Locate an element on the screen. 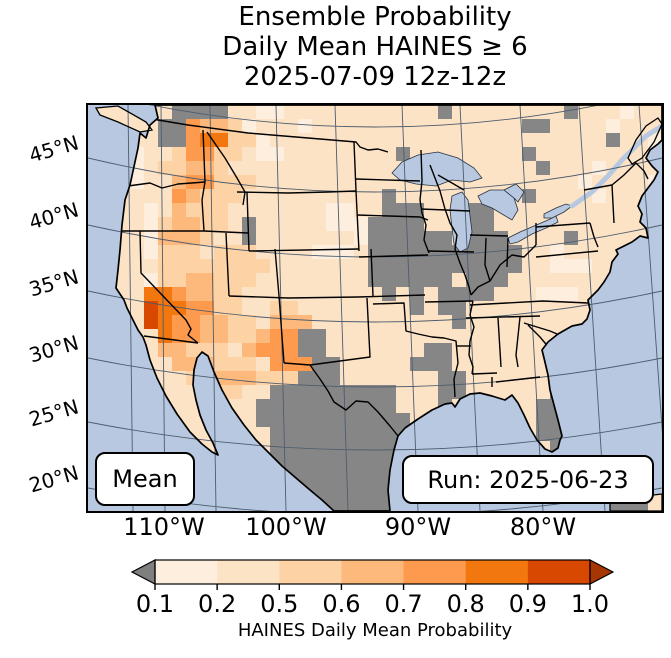 This screenshot has height=658, width=671. colorbar-tick-label: 0.5 is located at coordinates (279, 604).